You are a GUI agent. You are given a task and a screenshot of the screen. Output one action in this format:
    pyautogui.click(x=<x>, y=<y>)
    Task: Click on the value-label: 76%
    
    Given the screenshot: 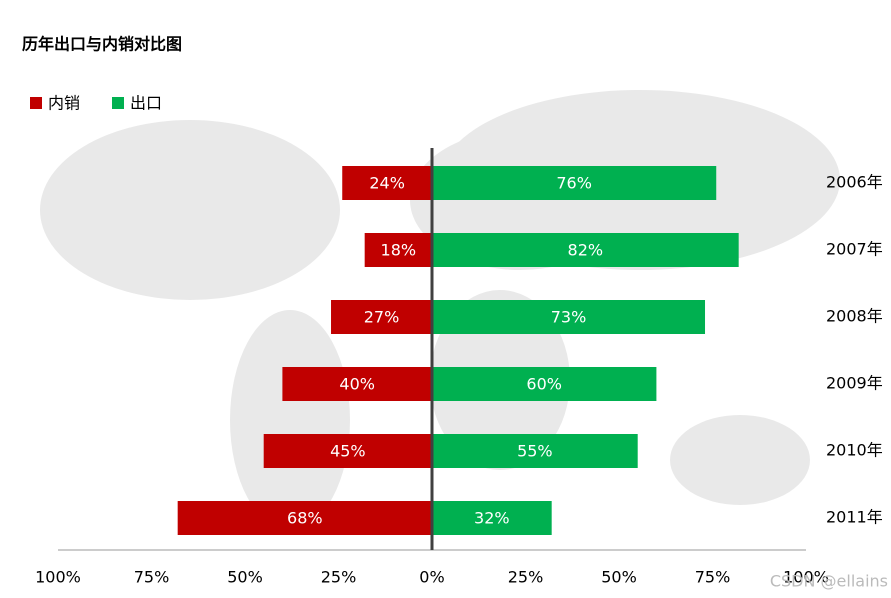 What is the action you would take?
    pyautogui.click(x=574, y=183)
    